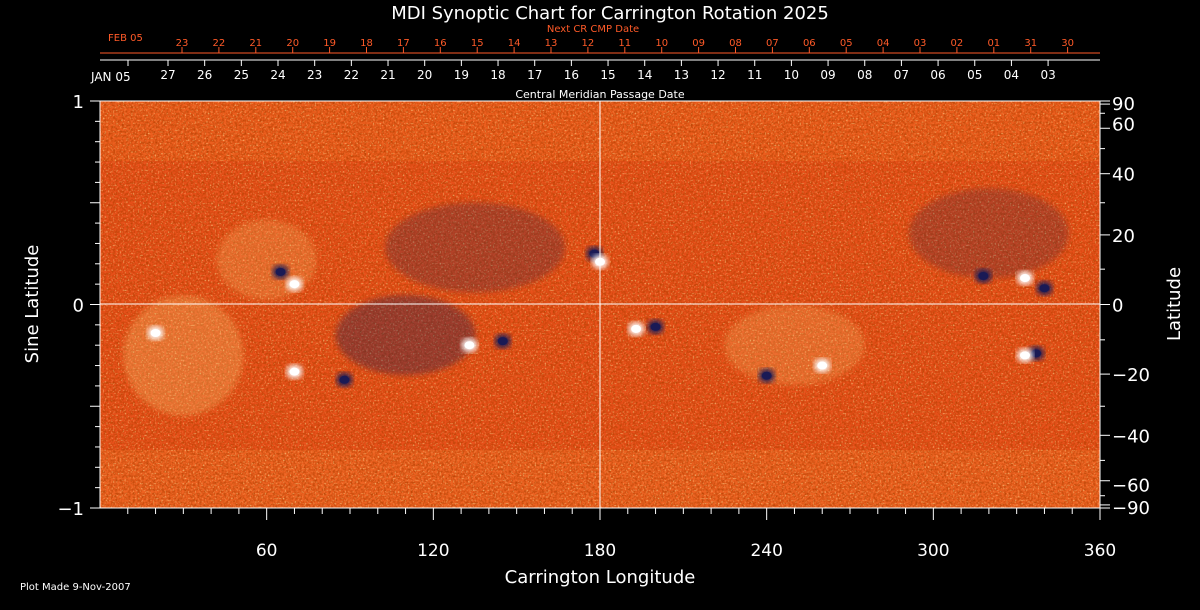  I want to click on cmp-date-label: 17, so click(534, 75).